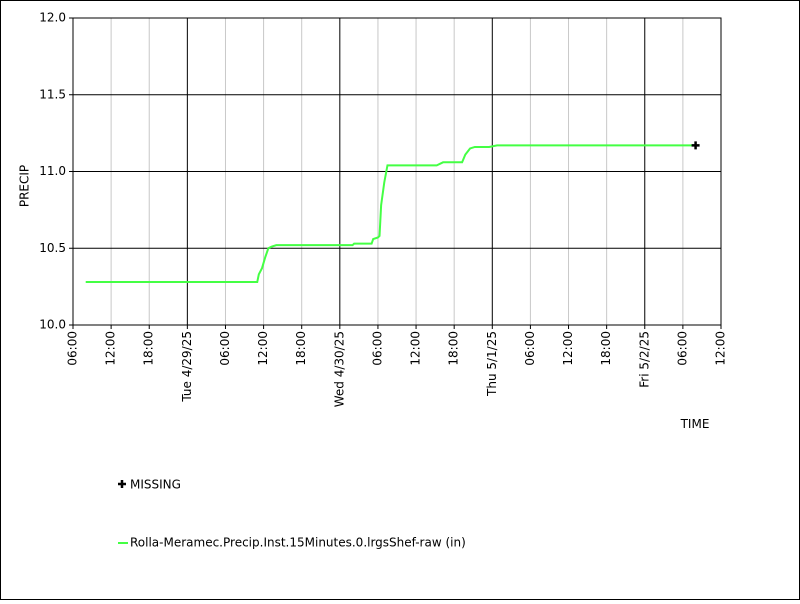  What do you see at coordinates (644, 359) in the screenshot?
I see `x-tick-label: Fri 5/2/25` at bounding box center [644, 359].